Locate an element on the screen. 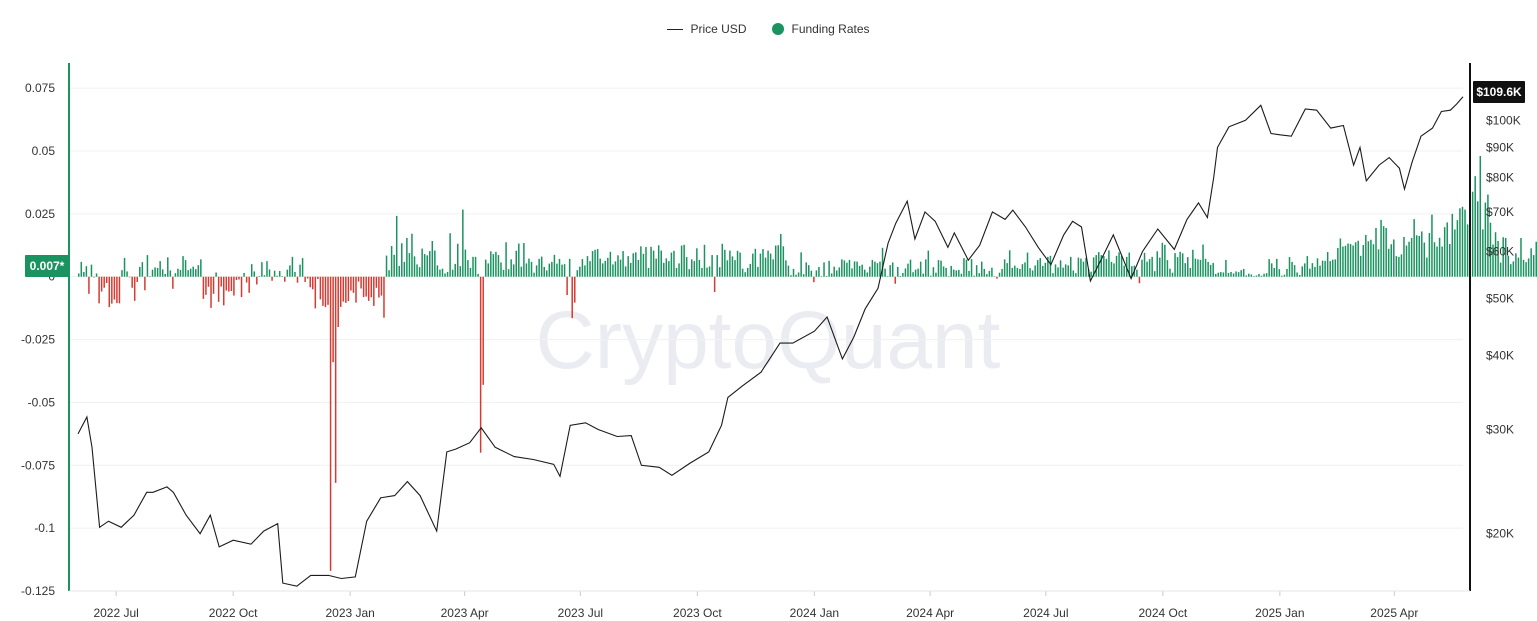 This screenshot has height=621, width=1537. x-tick-label: 2024 Apr is located at coordinates (930, 613).